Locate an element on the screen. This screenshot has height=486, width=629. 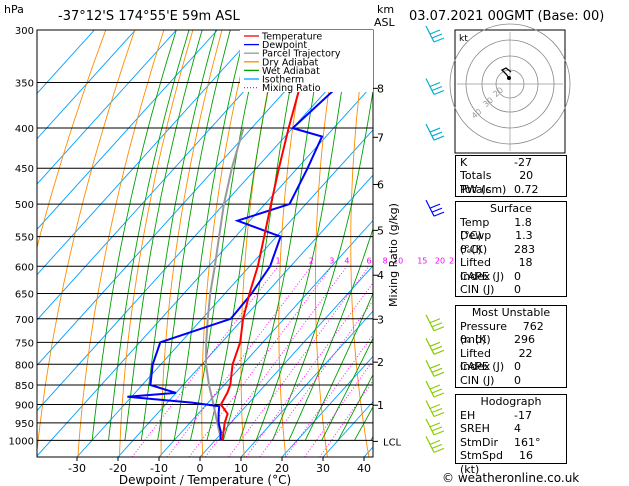
mixing-ratio-label: 20 is located at coordinates (440, 260).